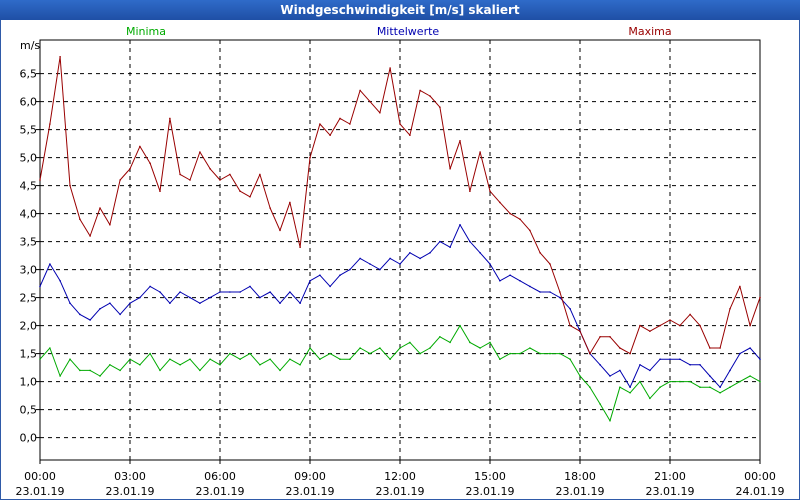 The height and width of the screenshot is (500, 800). What do you see at coordinates (760, 491) in the screenshot?
I see `x-tick-date: 24.01.19` at bounding box center [760, 491].